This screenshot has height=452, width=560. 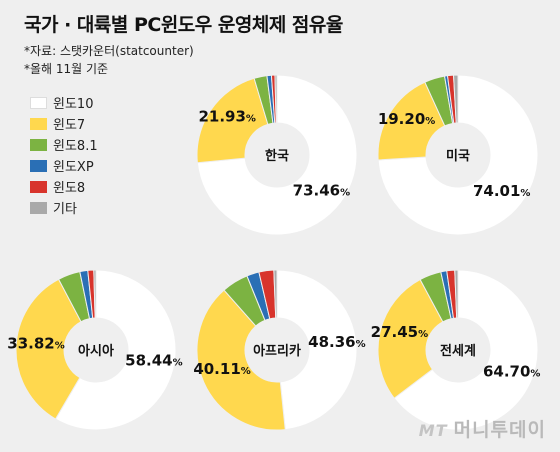 What do you see at coordinates (321, 190) in the screenshot?
I see `data-label: 73.46%` at bounding box center [321, 190].